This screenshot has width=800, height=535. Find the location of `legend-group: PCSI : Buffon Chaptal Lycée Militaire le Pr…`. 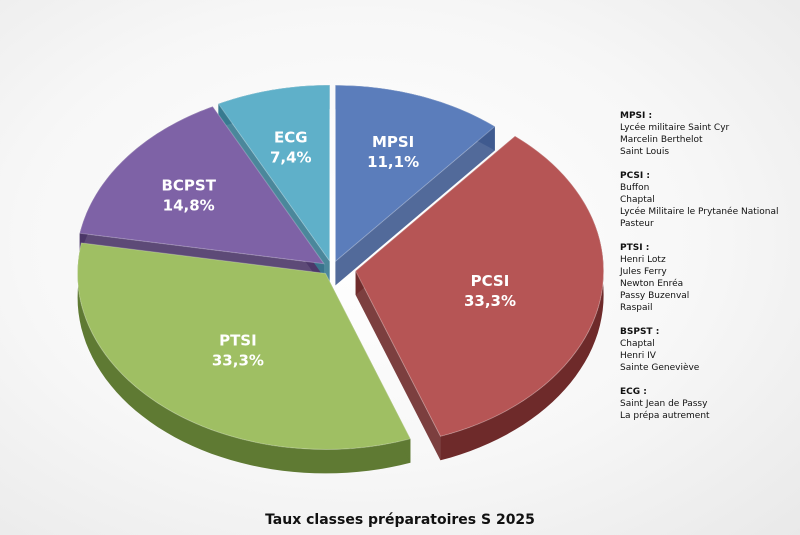

legend-group: PCSI : Buffon Chaptal Lycée Militaire le Pr… is located at coordinates (709, 200).